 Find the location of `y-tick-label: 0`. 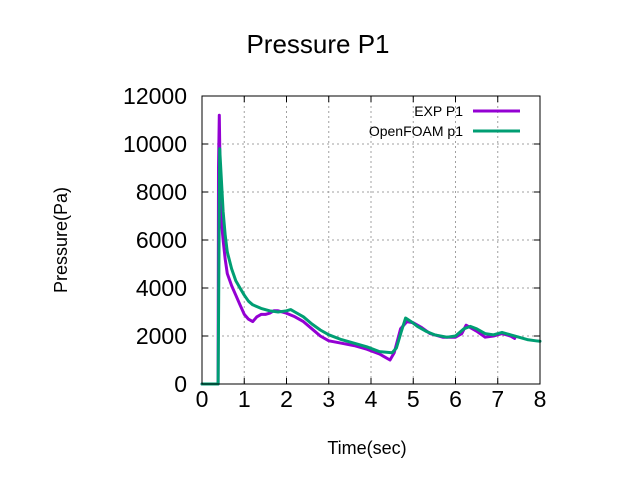

y-tick-label: 0 is located at coordinates (180, 384).